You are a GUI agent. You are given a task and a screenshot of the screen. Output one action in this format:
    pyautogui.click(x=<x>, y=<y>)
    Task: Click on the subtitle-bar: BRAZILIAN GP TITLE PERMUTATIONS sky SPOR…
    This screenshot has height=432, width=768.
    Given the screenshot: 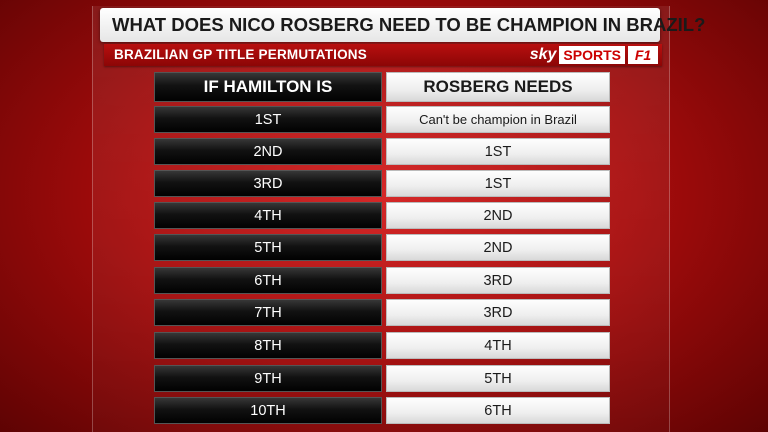 What is the action you would take?
    pyautogui.click(x=383, y=55)
    